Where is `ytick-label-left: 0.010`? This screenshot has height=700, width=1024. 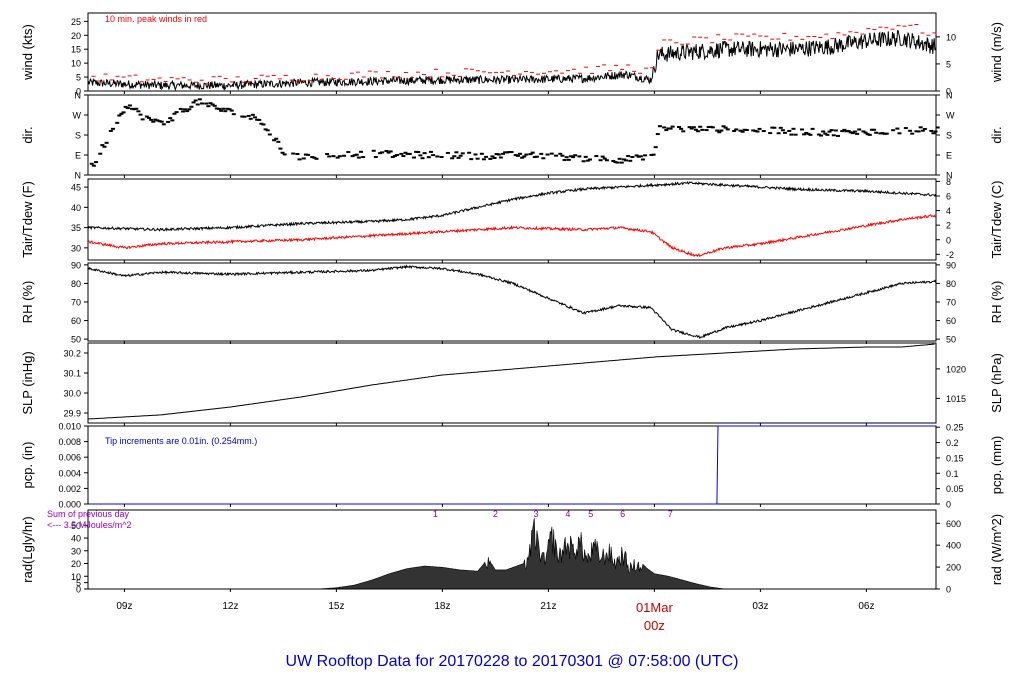 ytick-label-left: 0.010 is located at coordinates (69, 427).